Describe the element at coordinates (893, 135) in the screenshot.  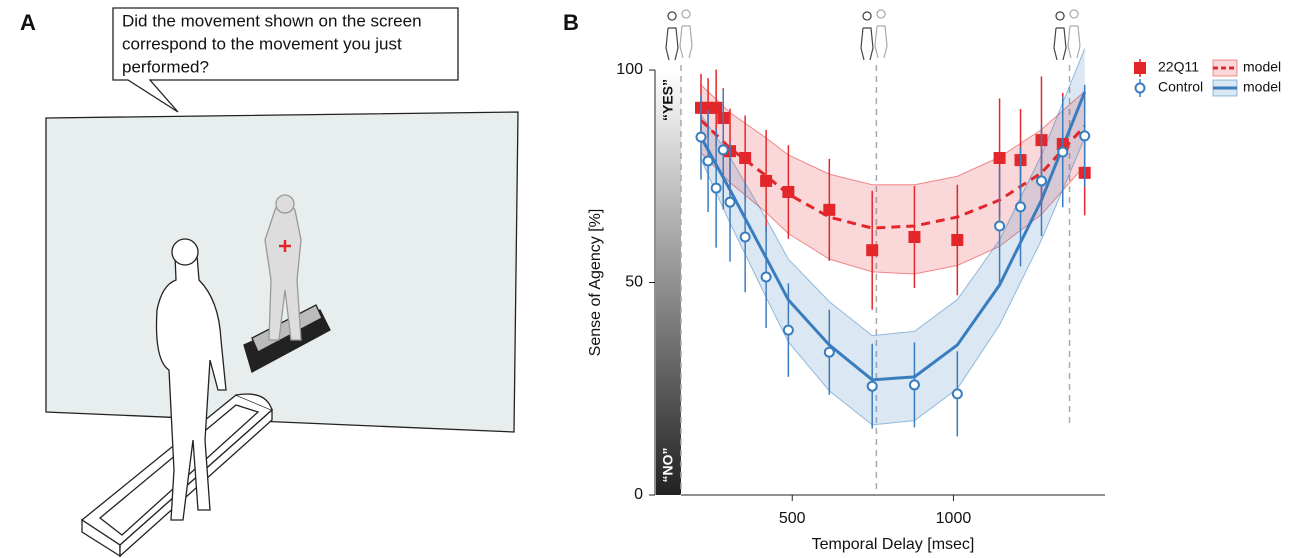
I see `band-edge` at that location.